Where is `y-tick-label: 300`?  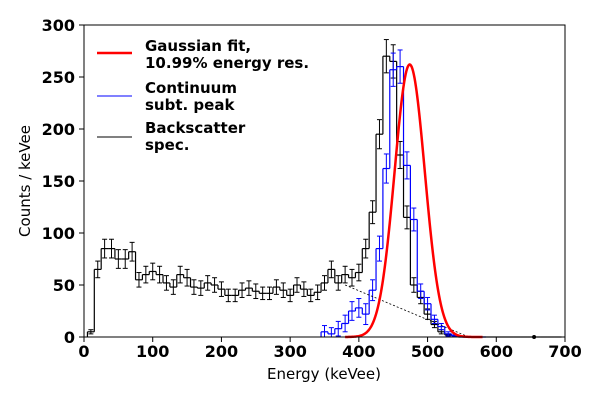 y-tick-label: 300 is located at coordinates (58, 25).